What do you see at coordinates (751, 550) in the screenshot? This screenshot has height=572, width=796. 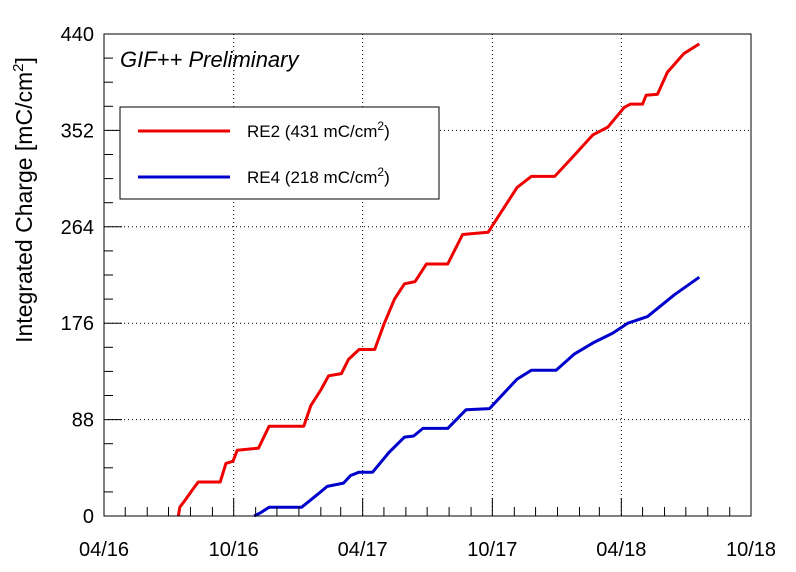 I see `x-tick-label: 10/18` at bounding box center [751, 550].